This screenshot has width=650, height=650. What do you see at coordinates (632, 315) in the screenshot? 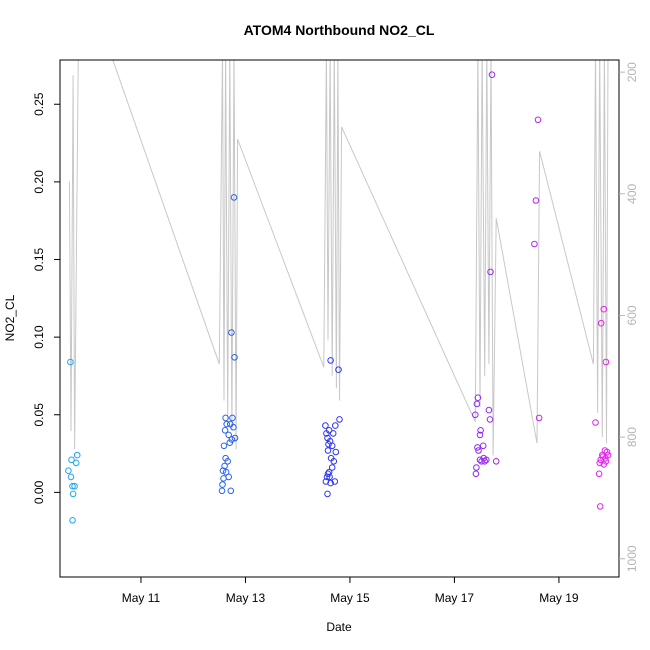
I see `right-tick-label: 600` at bounding box center [632, 315].